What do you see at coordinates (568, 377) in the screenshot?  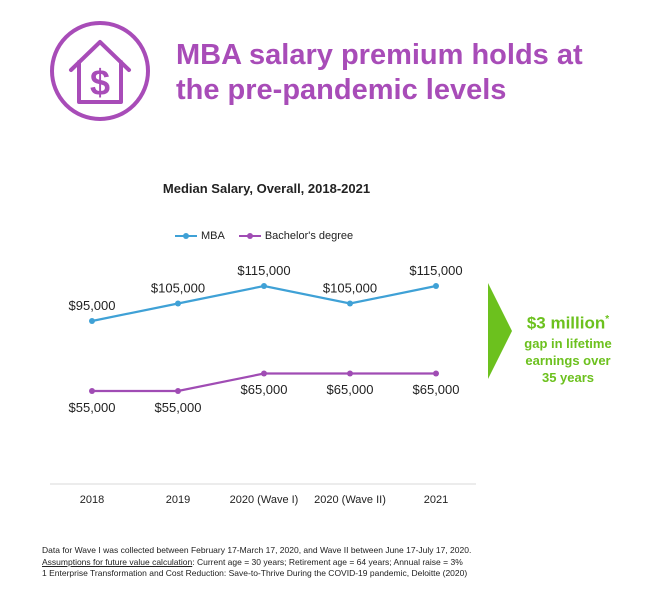 I see `gap-line-3: 35 years` at bounding box center [568, 377].